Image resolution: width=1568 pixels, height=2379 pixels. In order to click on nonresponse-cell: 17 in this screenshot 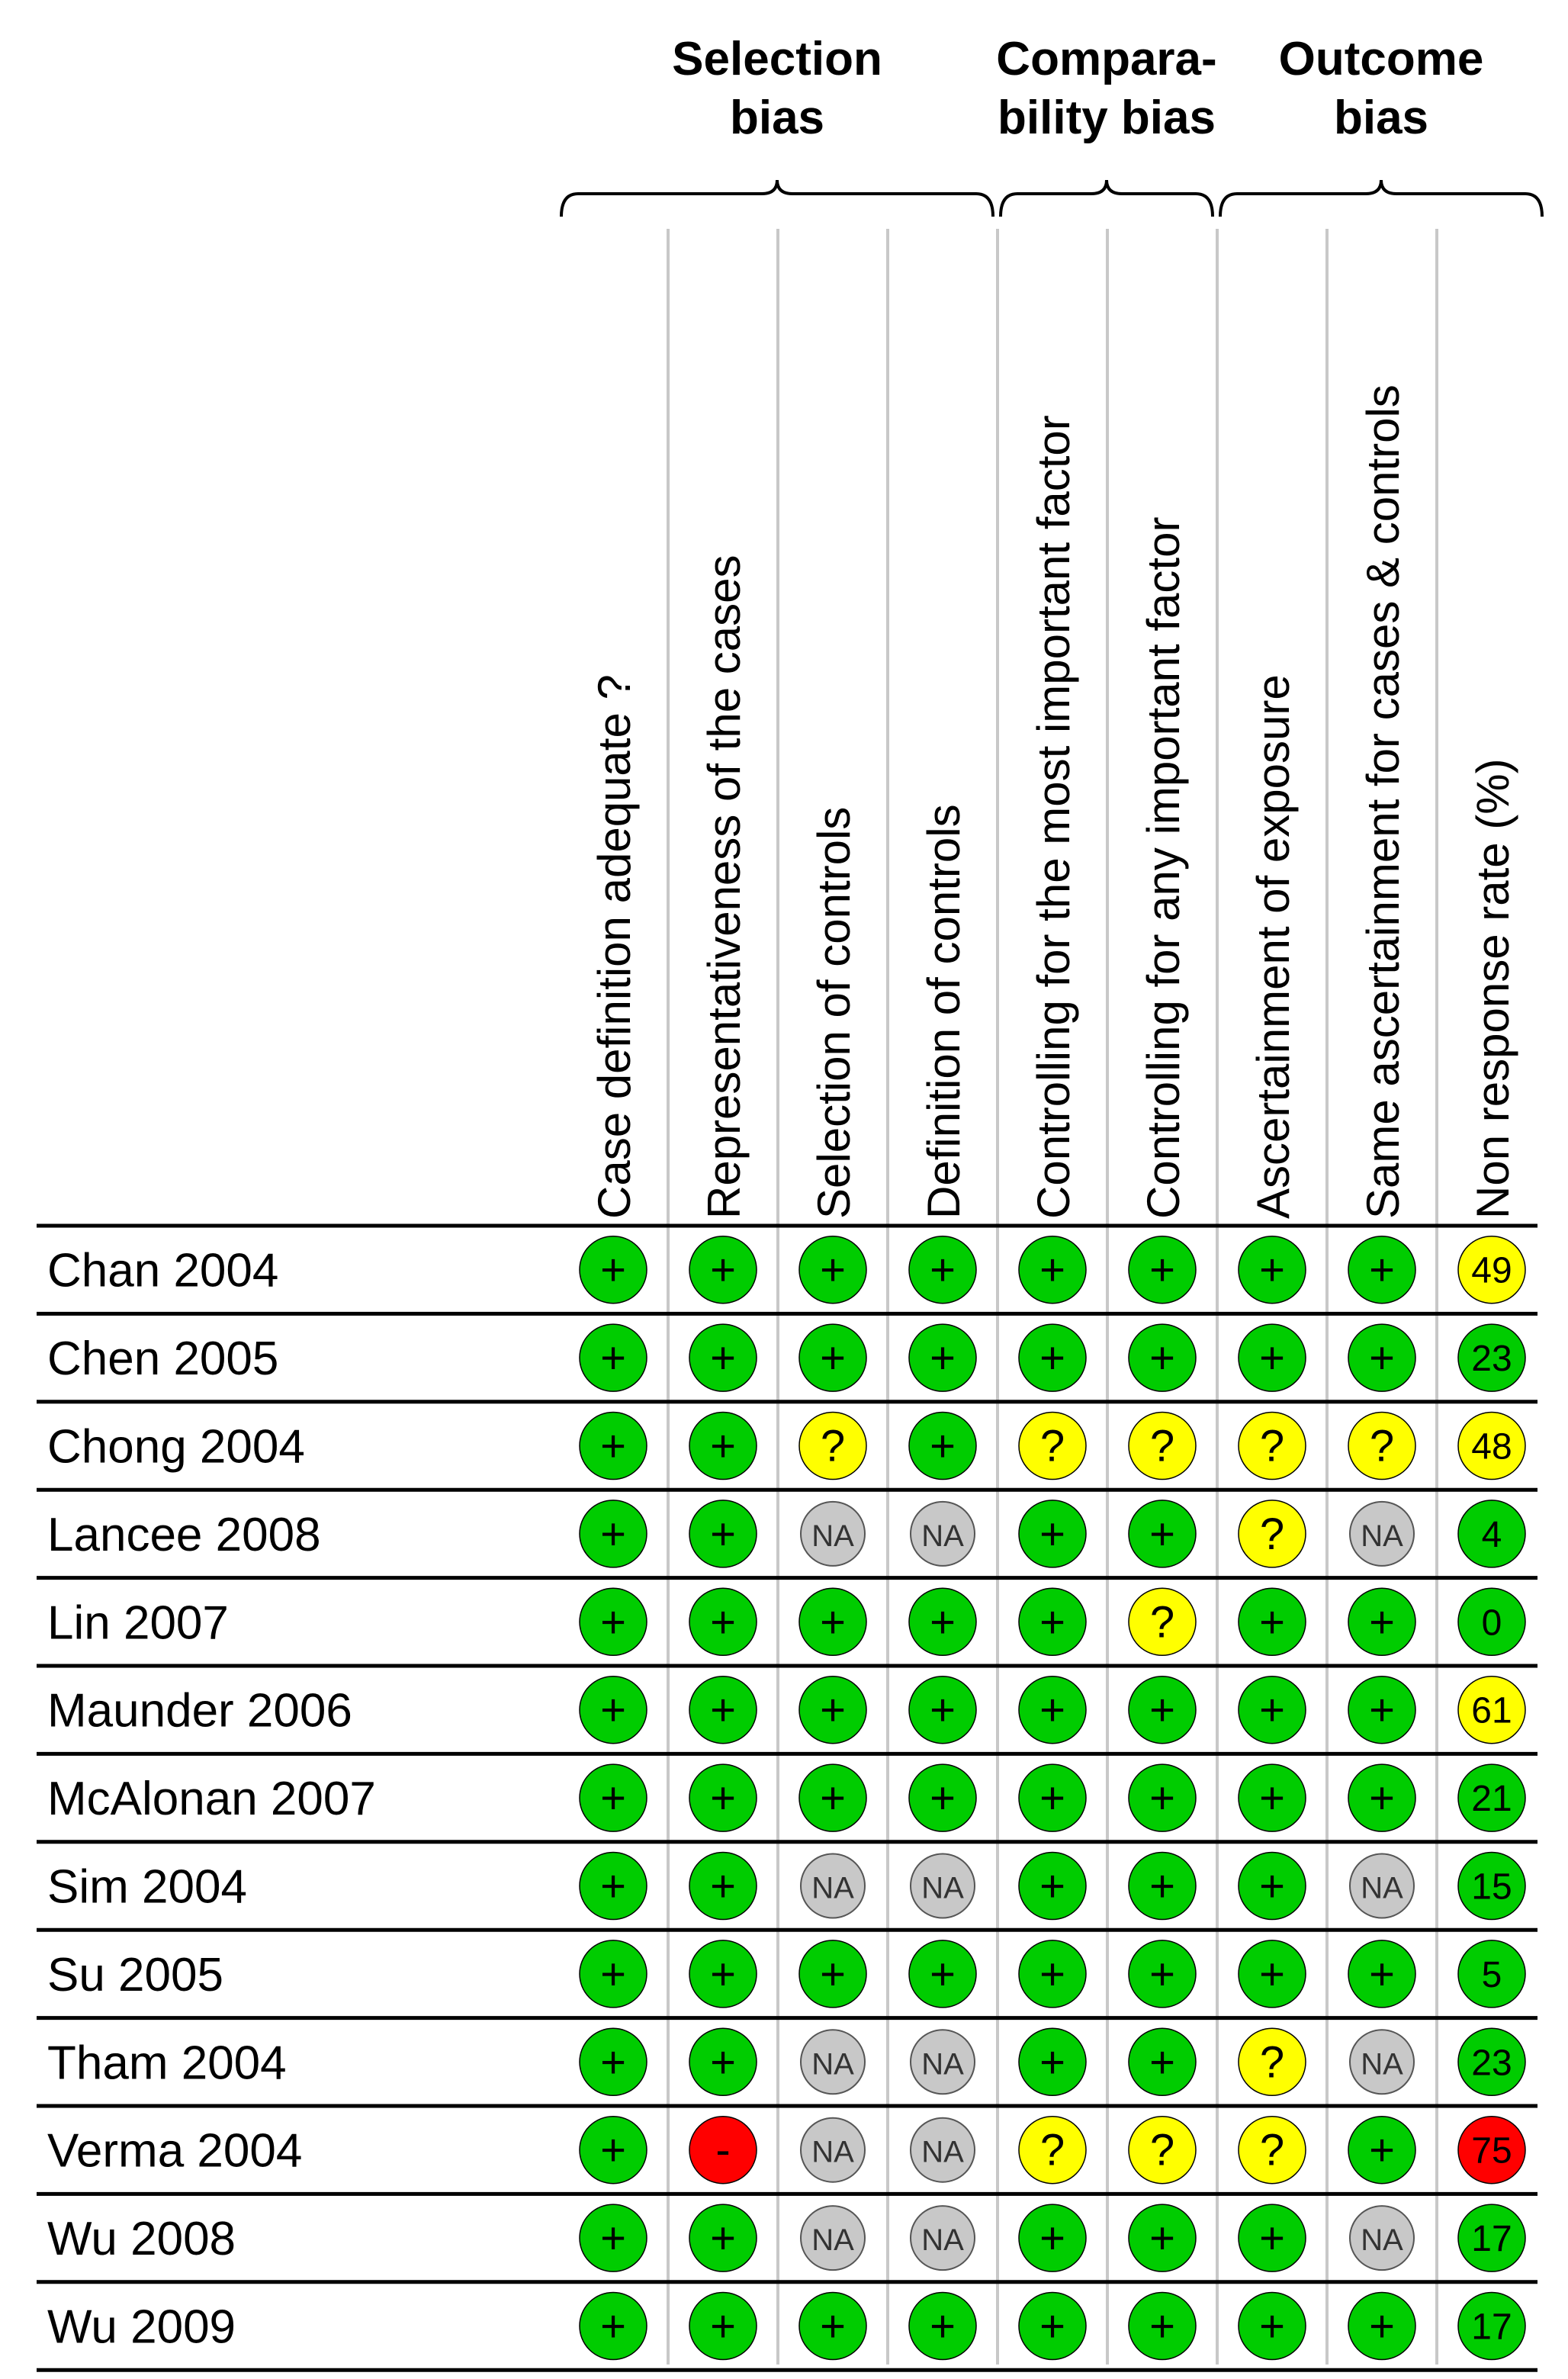, I will do `click(1491, 2326)`.